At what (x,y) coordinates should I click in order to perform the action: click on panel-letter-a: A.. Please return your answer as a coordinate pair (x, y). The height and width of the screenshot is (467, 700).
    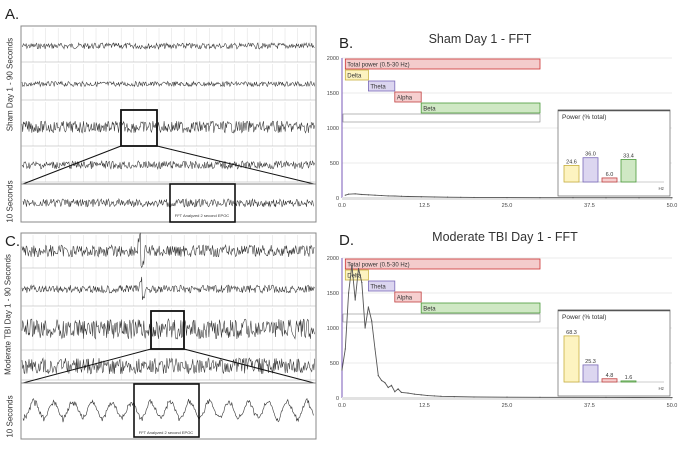
    Looking at the image, I should click on (12, 14).